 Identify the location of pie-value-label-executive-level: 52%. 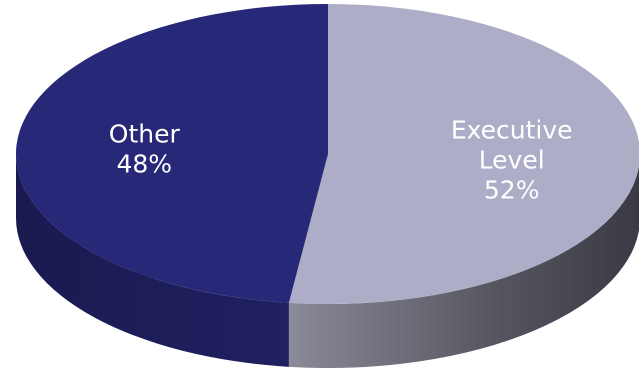
(512, 190).